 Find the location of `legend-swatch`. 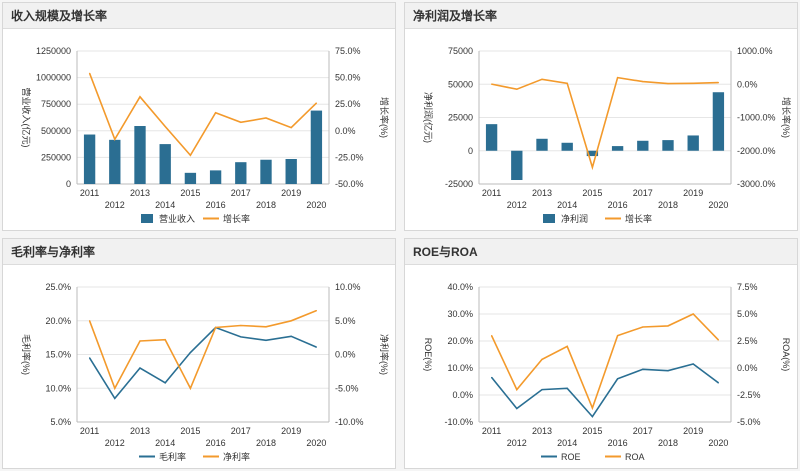

legend-swatch is located at coordinates (147, 218).